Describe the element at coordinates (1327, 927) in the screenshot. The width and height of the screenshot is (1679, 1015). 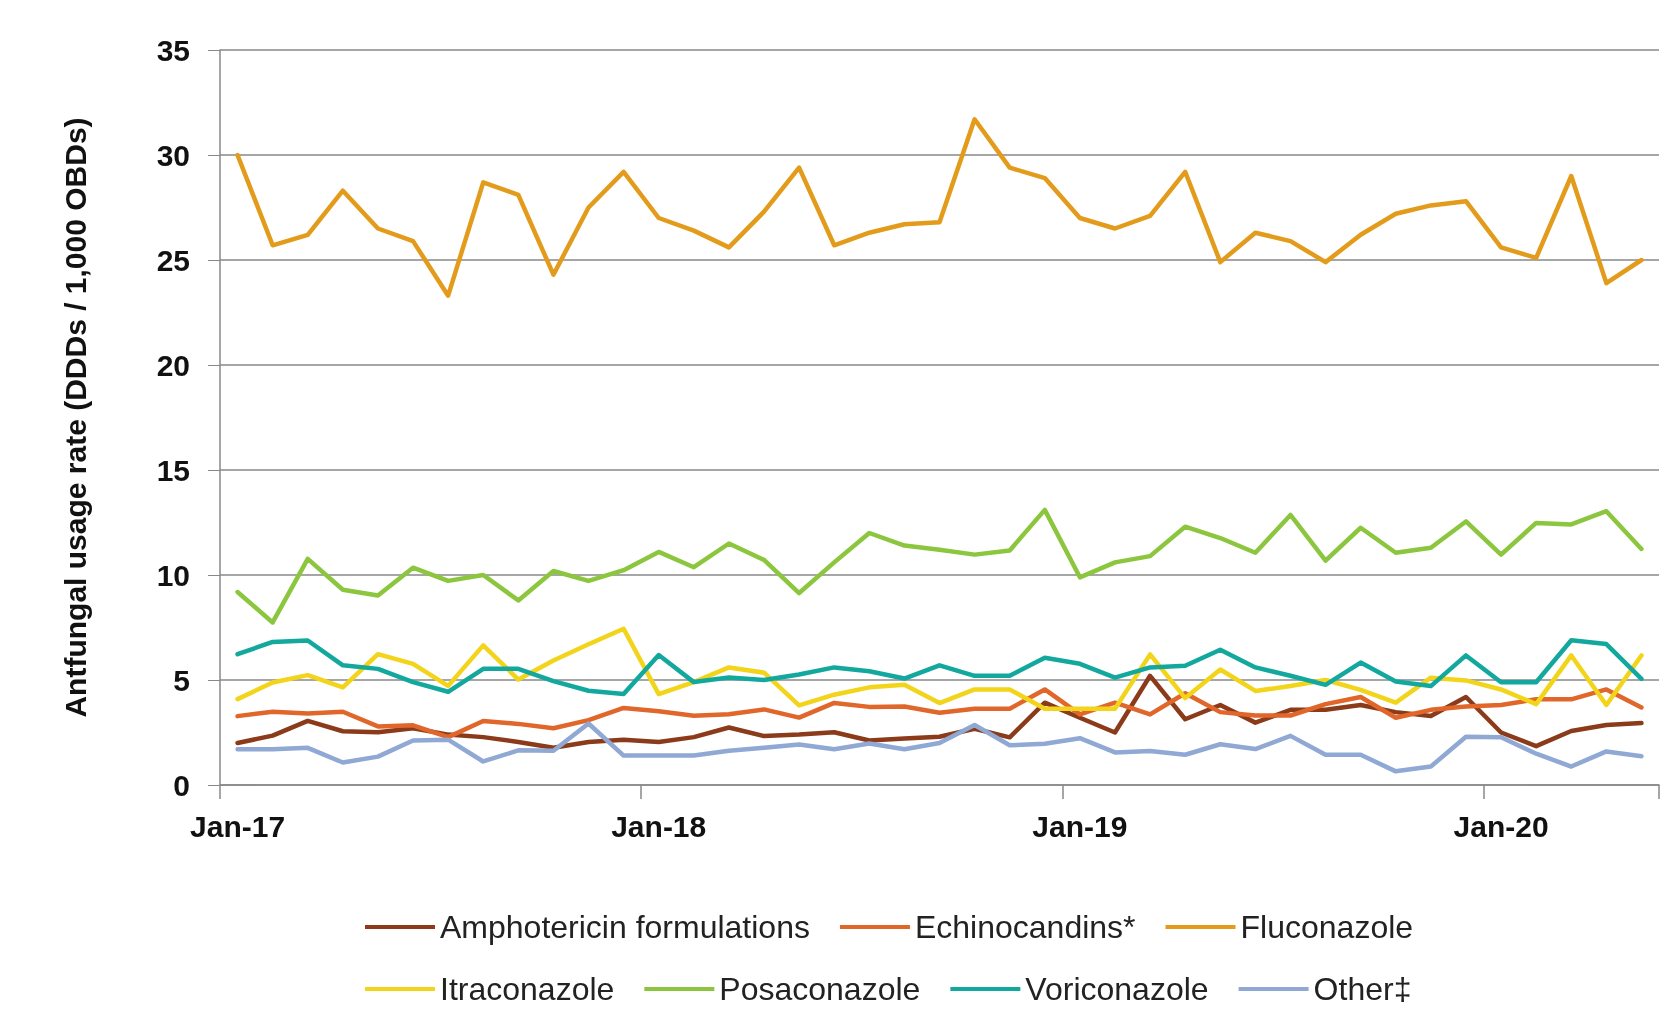
I see `legend-label: Fluconazole` at that location.